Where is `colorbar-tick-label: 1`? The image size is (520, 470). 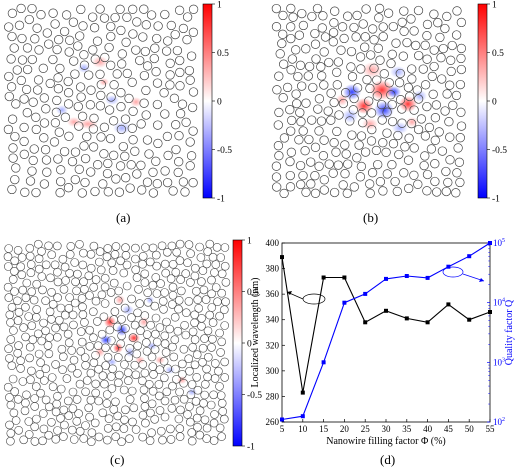
colorbar-tick-label: 1 is located at coordinates (219, 6).